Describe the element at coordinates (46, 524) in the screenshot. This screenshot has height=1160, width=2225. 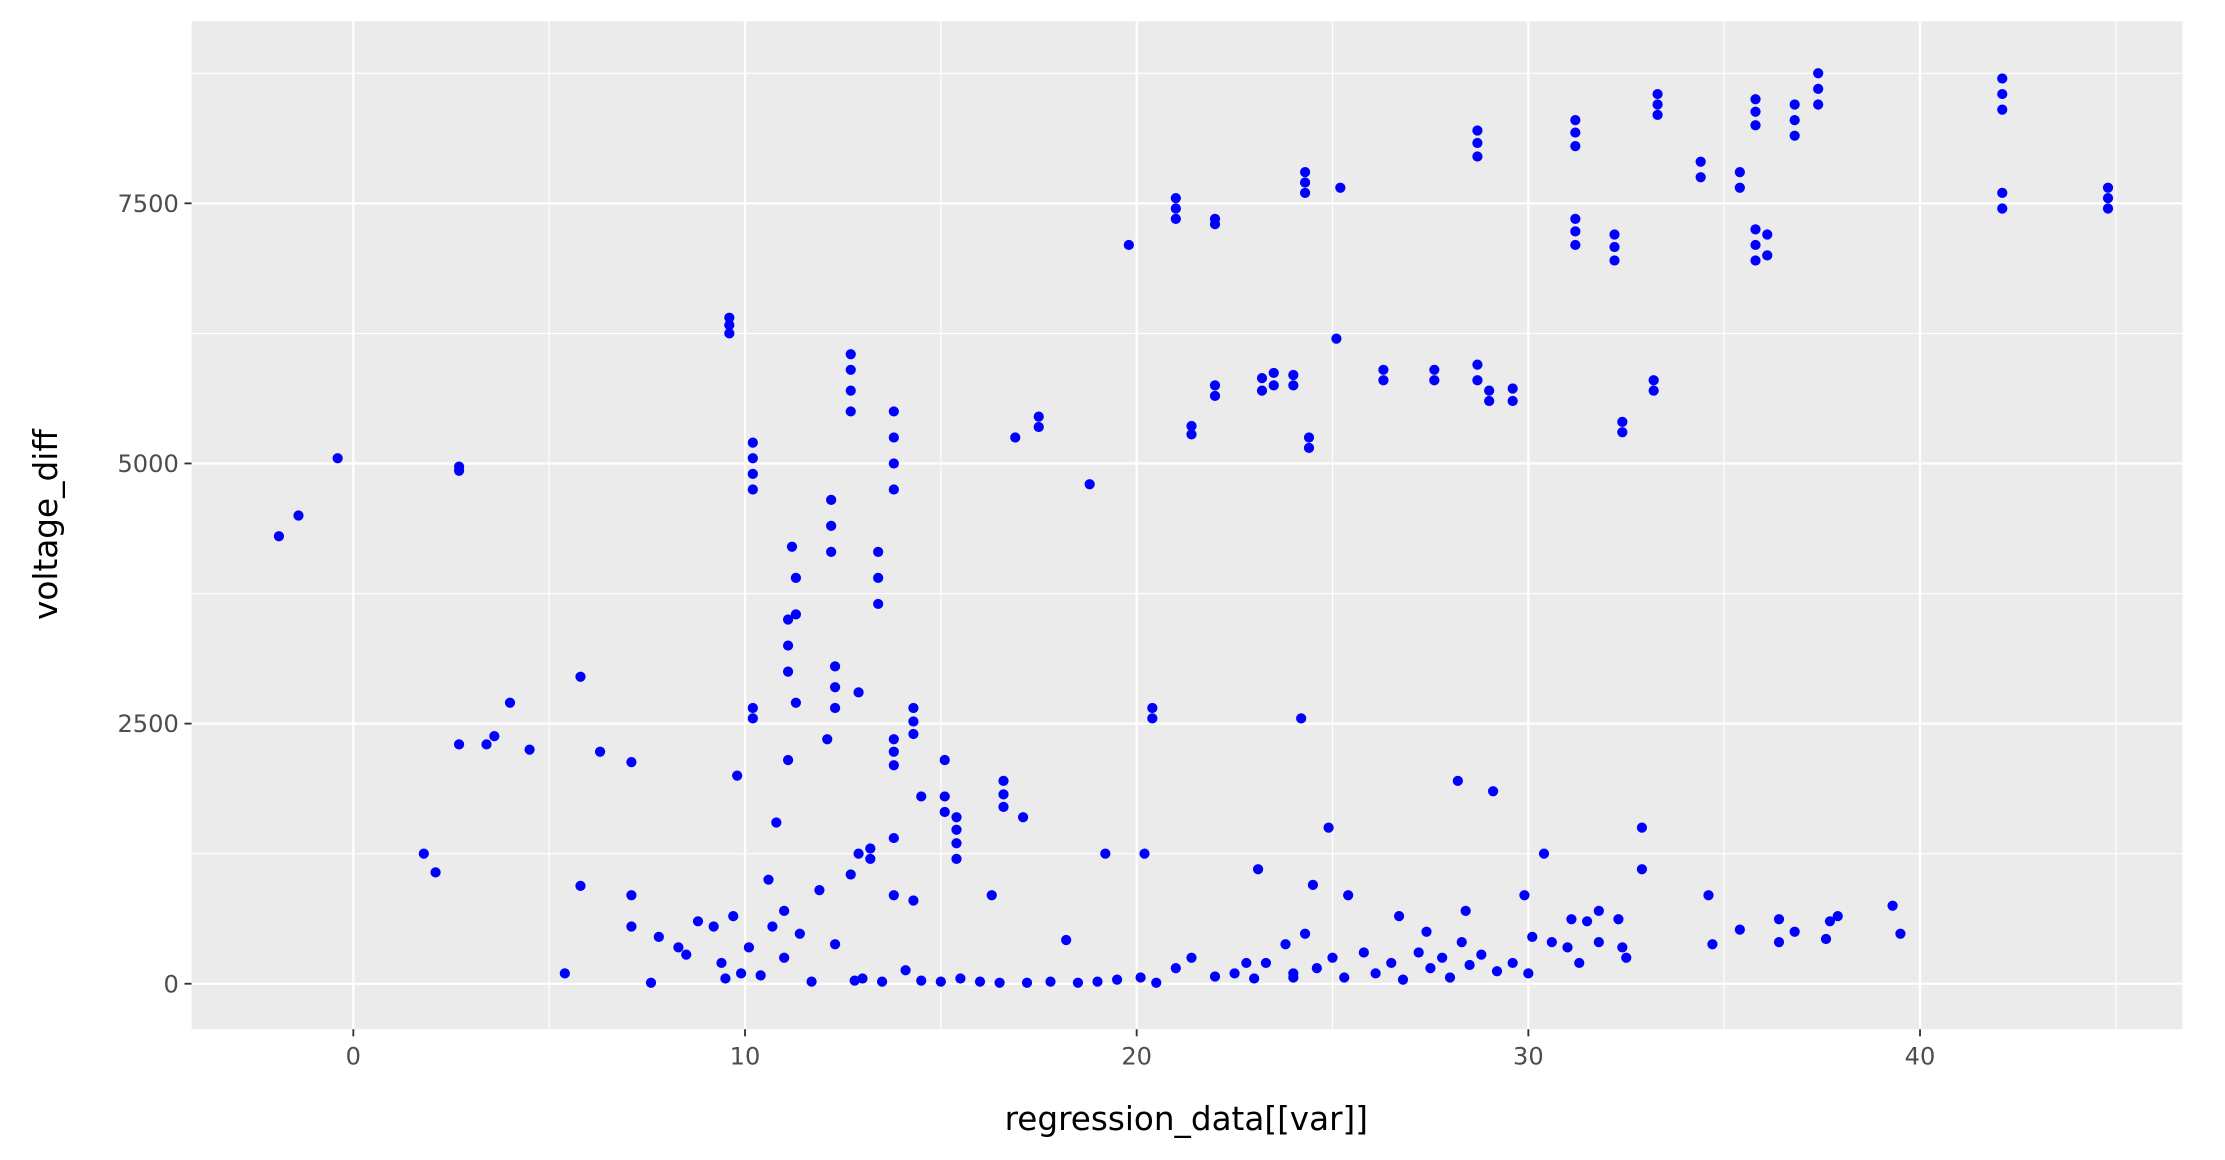
I see `y-axis-title: voltage_diff` at that location.